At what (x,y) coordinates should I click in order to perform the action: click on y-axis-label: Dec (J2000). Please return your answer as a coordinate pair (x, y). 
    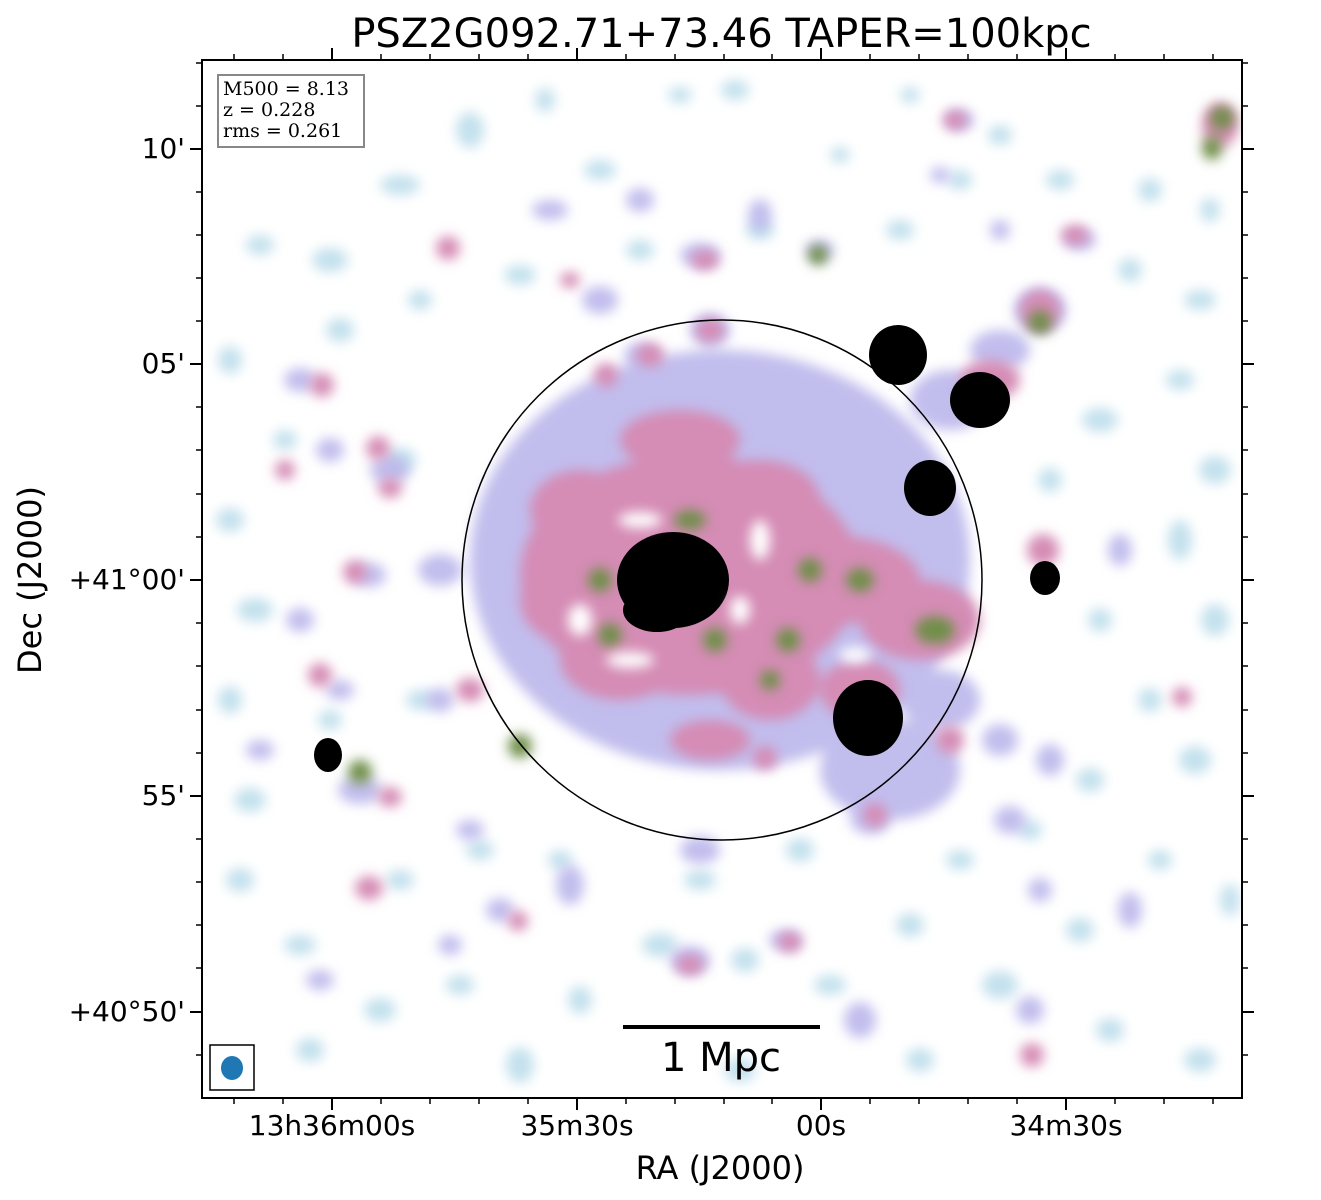
    Looking at the image, I should click on (30, 580).